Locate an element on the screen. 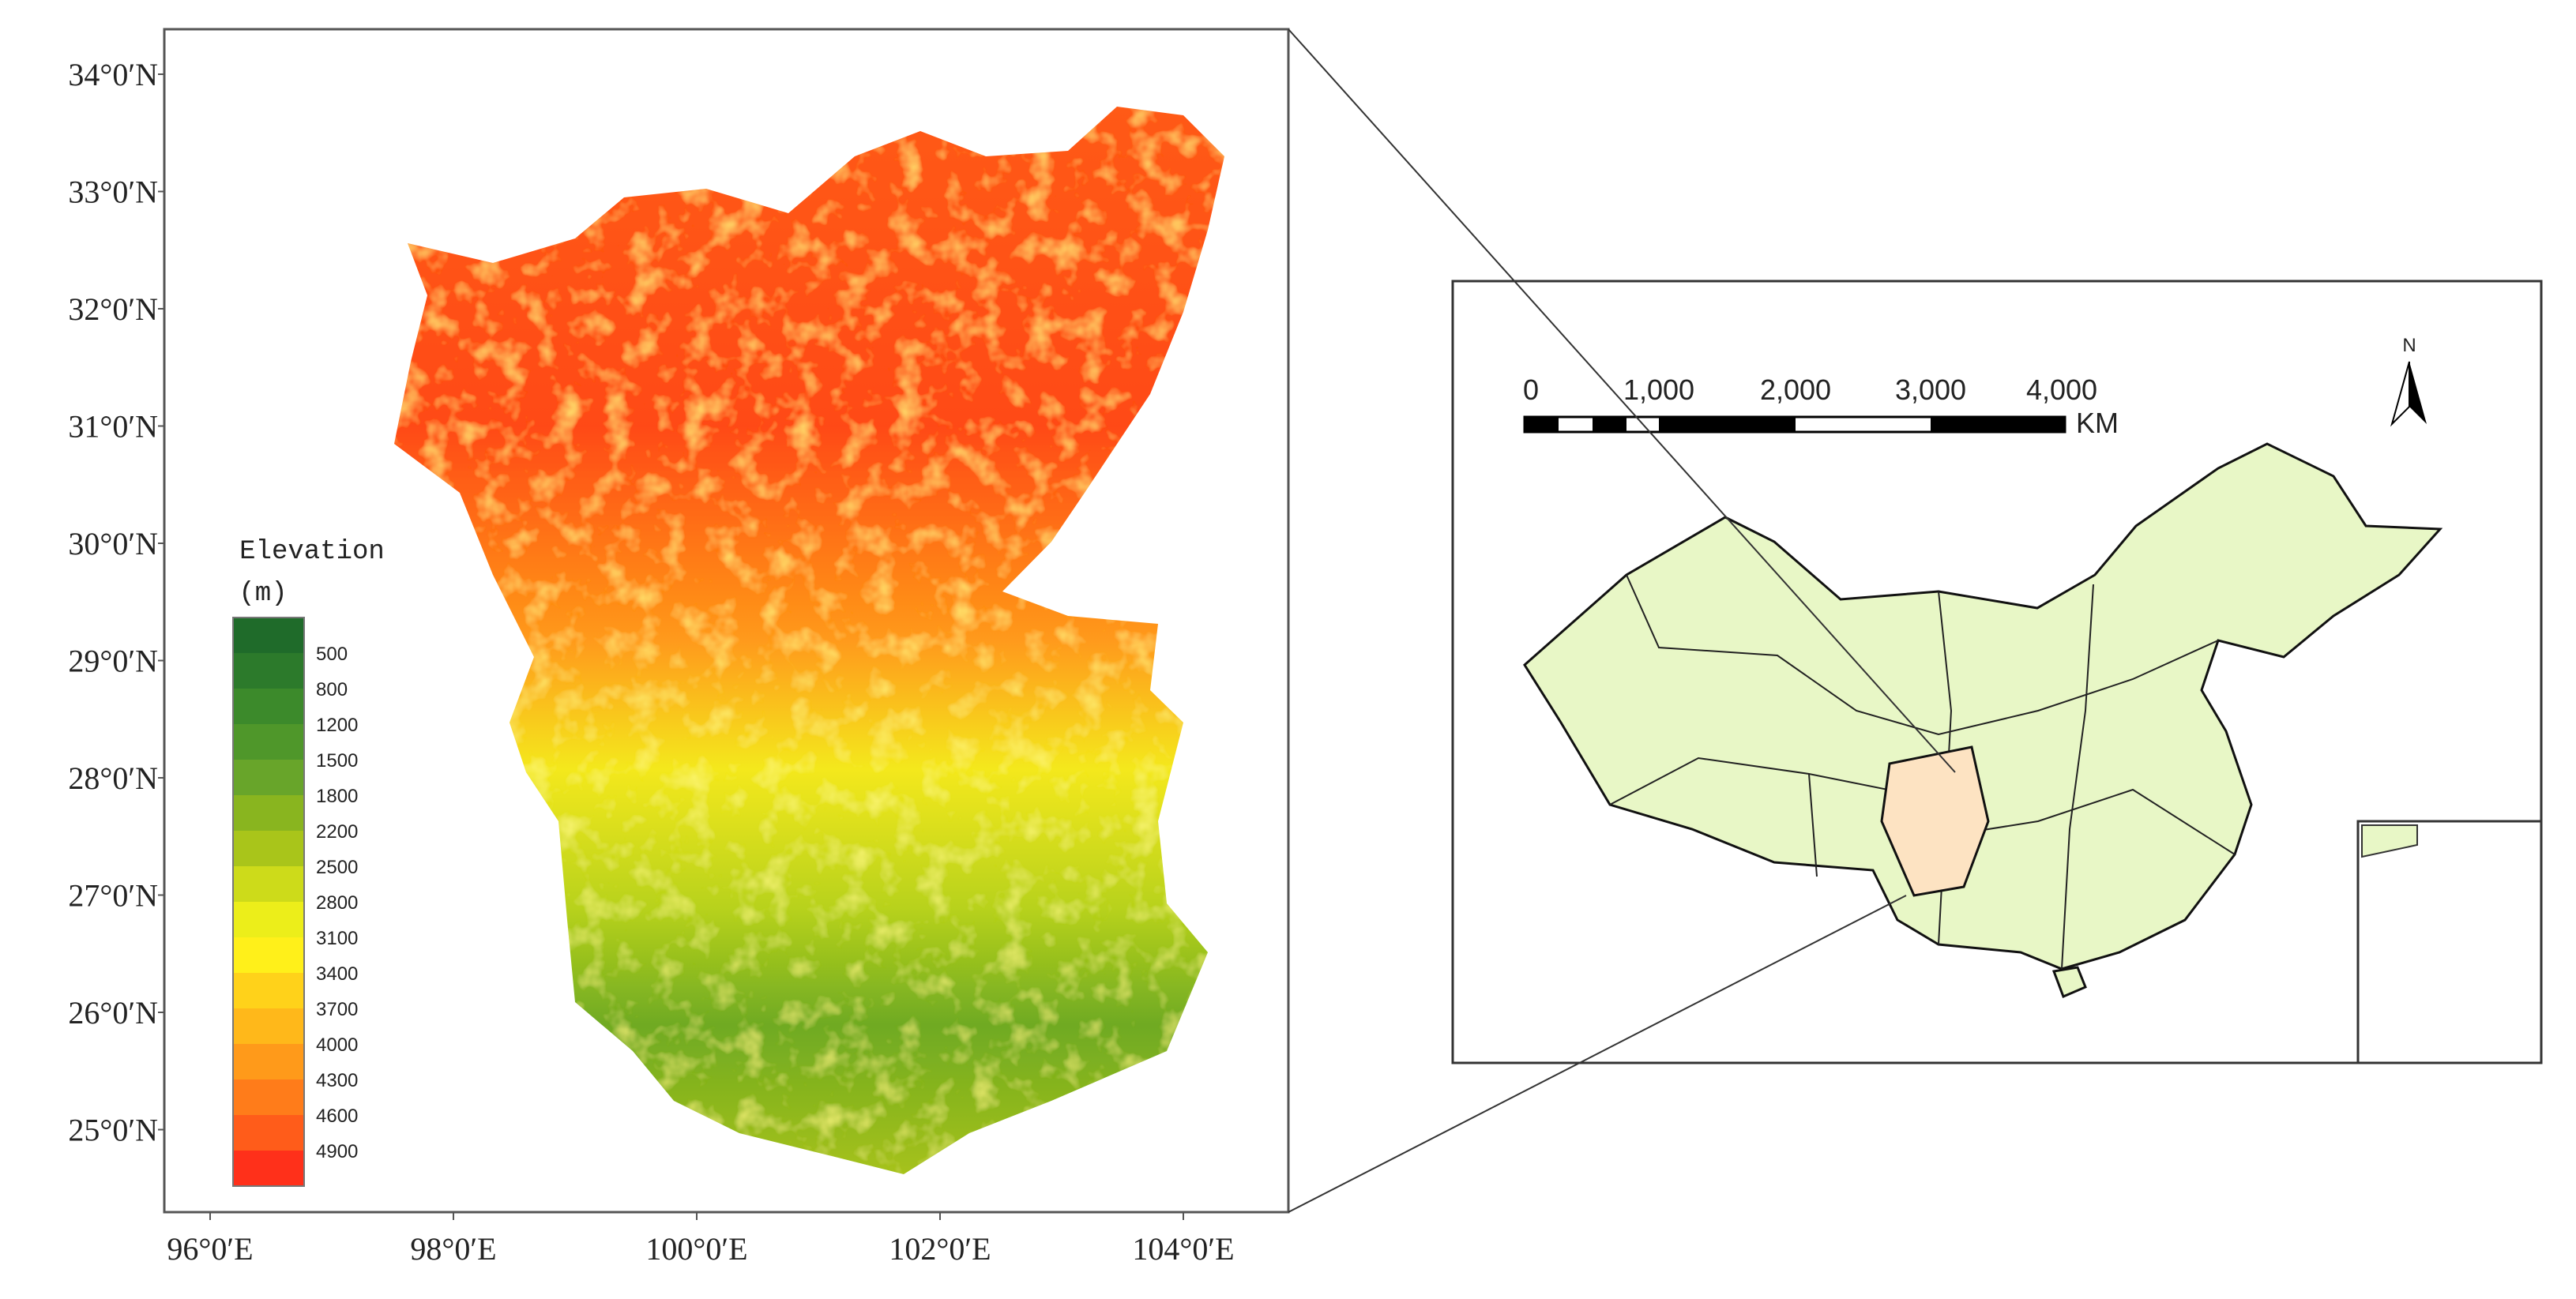 This screenshot has height=1299, width=2576. china-outline is located at coordinates (1983, 706).